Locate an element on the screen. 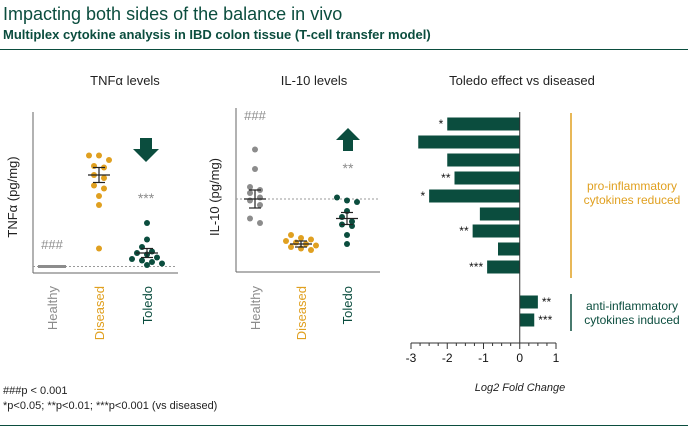 Image resolution: width=688 pixels, height=434 pixels. tnf-x-label-diseased: Diseased is located at coordinates (99, 313).